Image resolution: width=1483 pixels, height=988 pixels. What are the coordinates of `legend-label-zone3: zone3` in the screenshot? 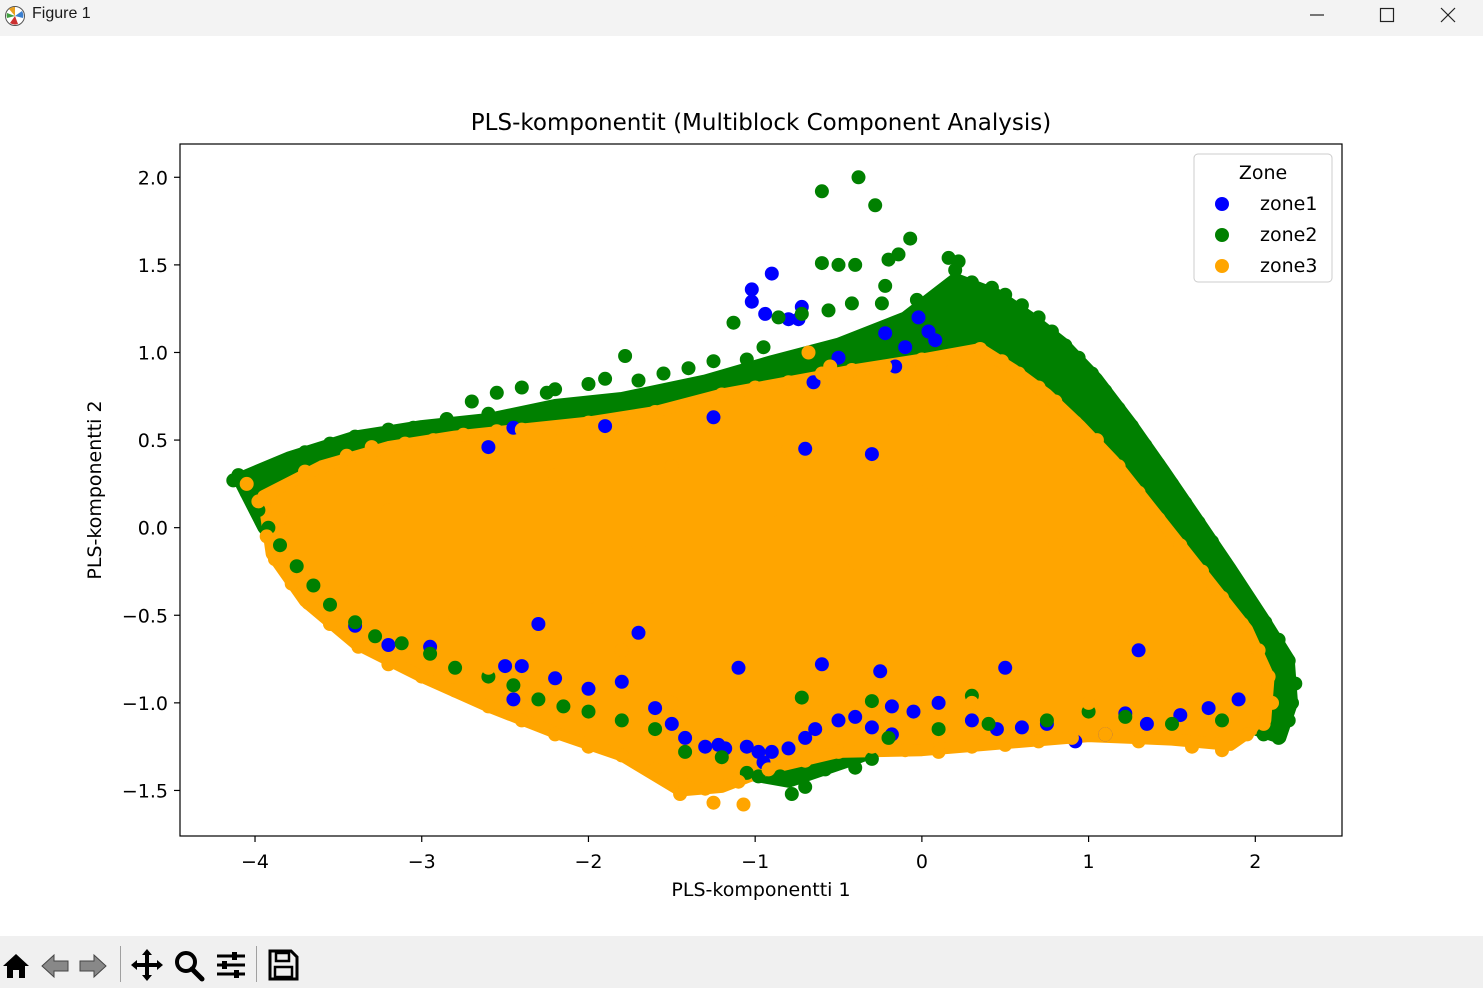 It's located at (1288, 266).